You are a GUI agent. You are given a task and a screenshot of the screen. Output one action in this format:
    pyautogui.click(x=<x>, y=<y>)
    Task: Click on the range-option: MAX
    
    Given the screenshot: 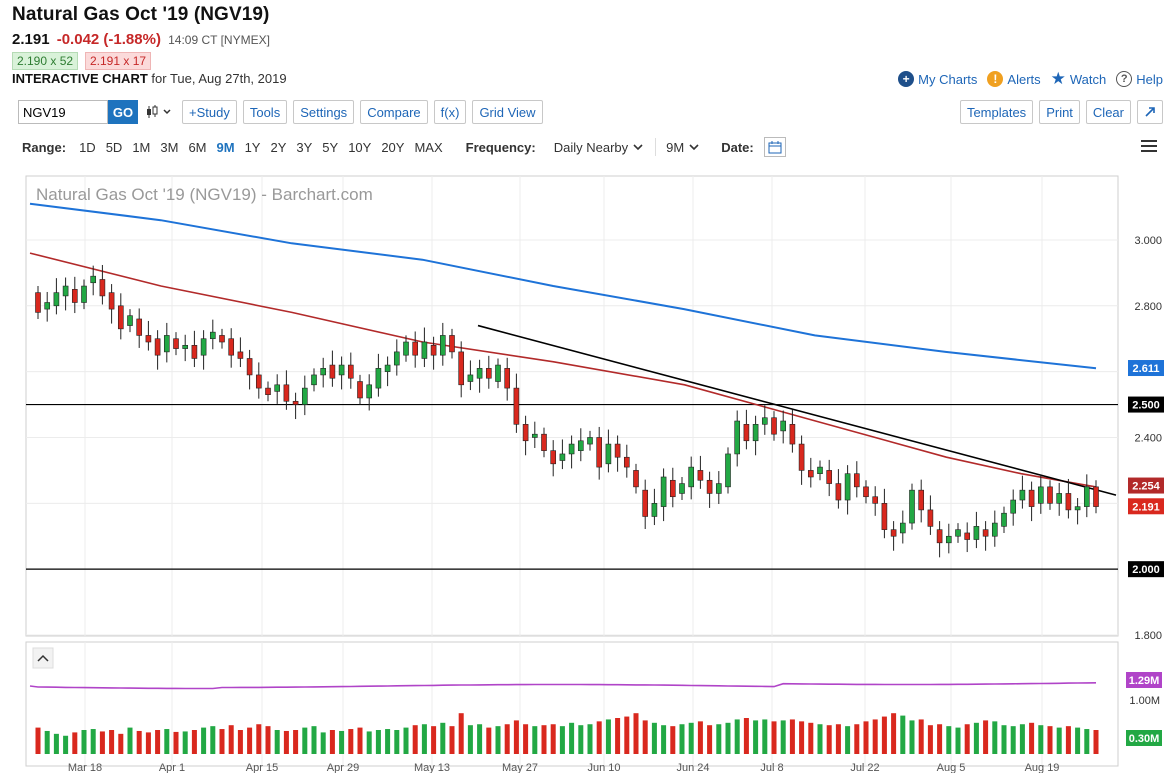 What is the action you would take?
    pyautogui.click(x=428, y=147)
    